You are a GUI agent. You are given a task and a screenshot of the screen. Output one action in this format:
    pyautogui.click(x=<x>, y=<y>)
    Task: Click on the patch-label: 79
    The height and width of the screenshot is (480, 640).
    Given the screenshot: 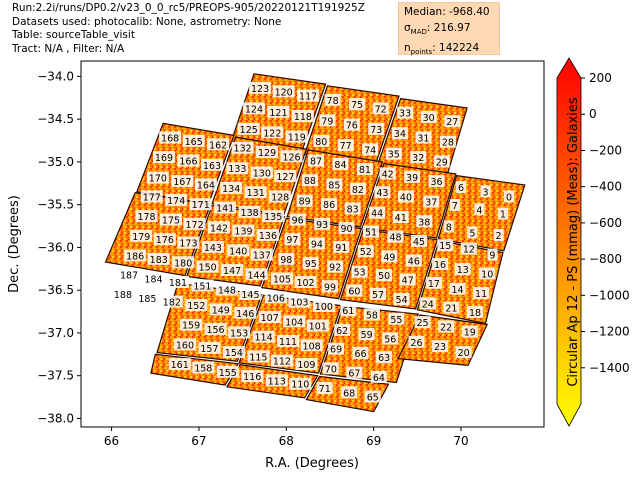 What is the action you would take?
    pyautogui.click(x=327, y=121)
    